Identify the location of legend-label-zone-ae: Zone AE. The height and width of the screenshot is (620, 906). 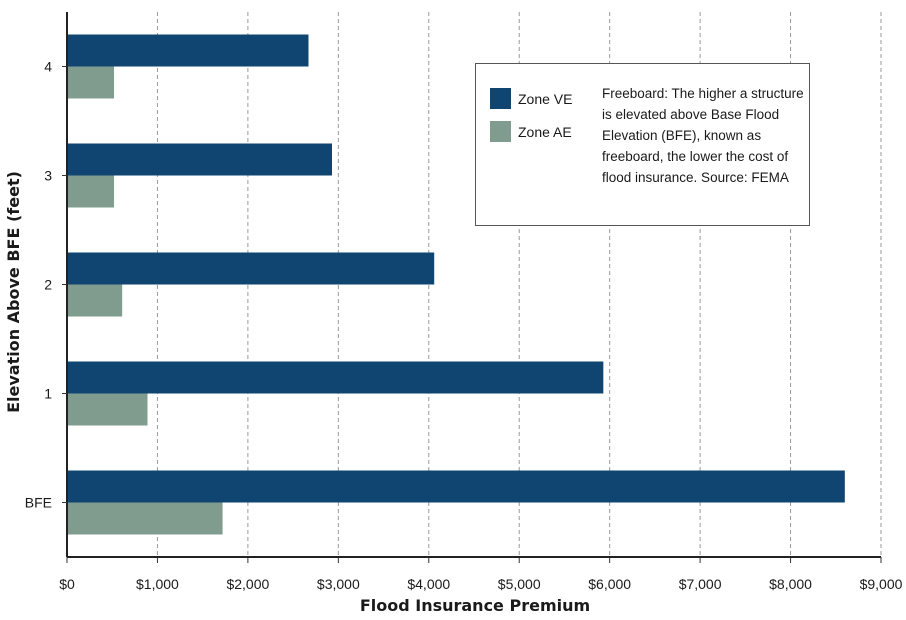
(545, 131).